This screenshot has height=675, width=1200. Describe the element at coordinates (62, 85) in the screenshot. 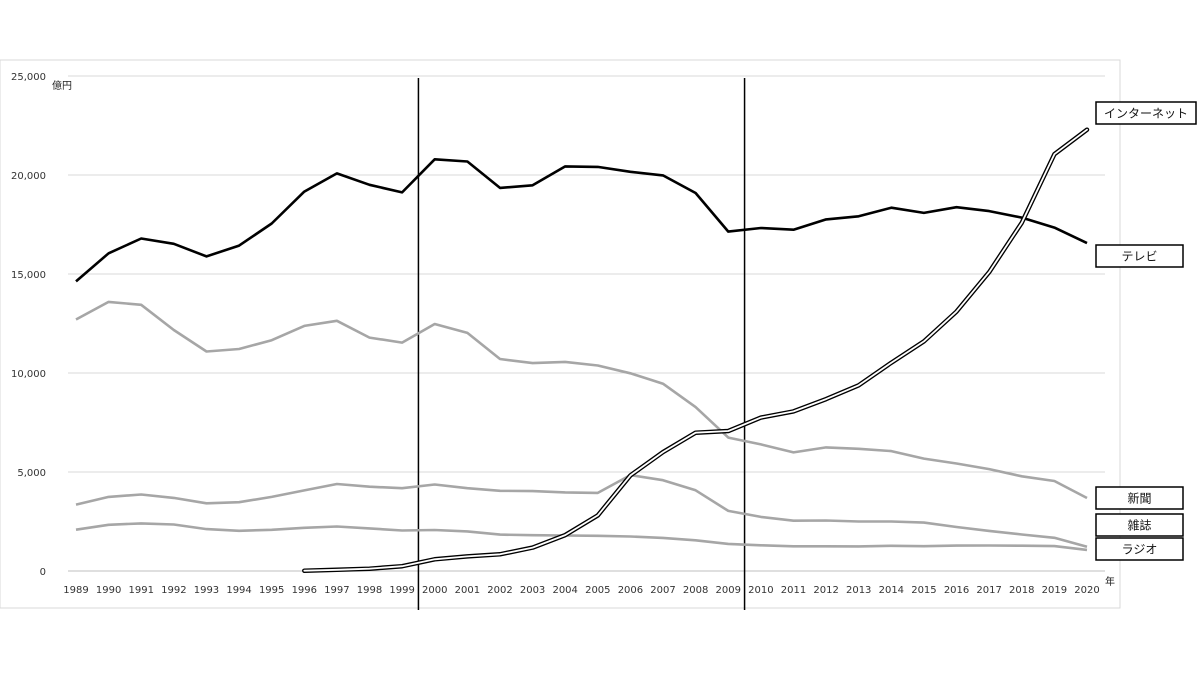

I see `y-axis-unit-label: 億円` at that location.